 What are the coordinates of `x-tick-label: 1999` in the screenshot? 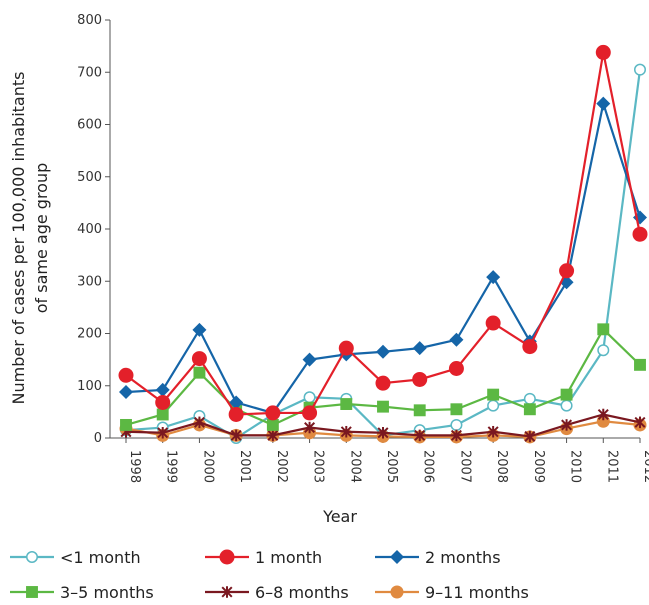 It's located at (171, 466).